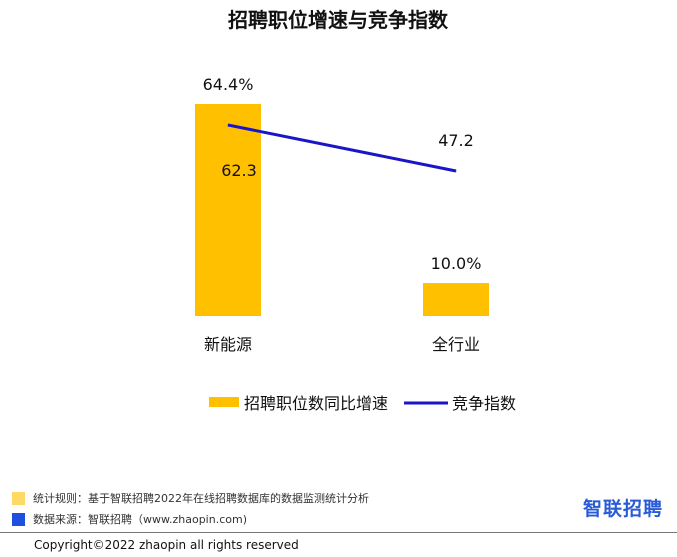  Describe the element at coordinates (456, 140) in the screenshot. I see `line-label-1: 47.2` at that location.